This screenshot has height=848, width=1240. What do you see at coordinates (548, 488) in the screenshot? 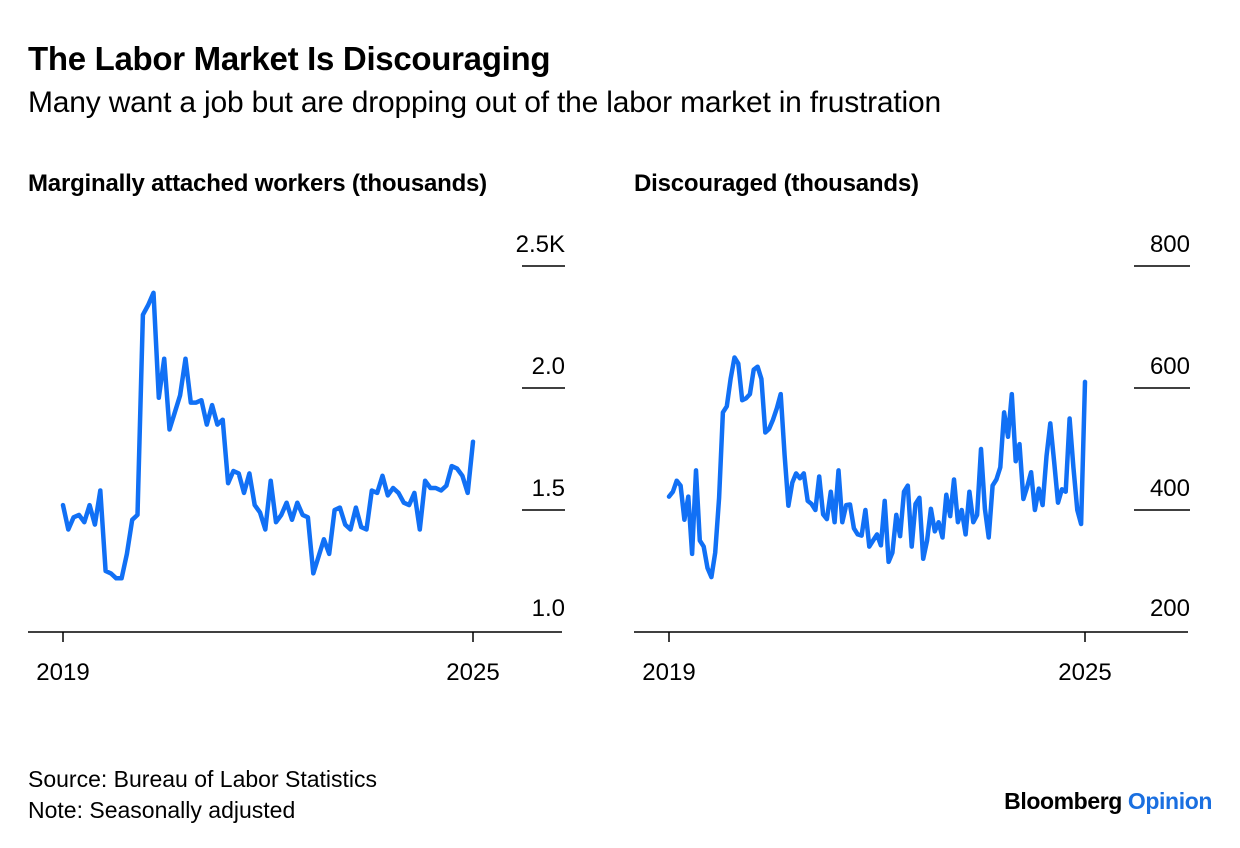
I see `marginally-y-tick-label-1: 1.5` at bounding box center [548, 488].